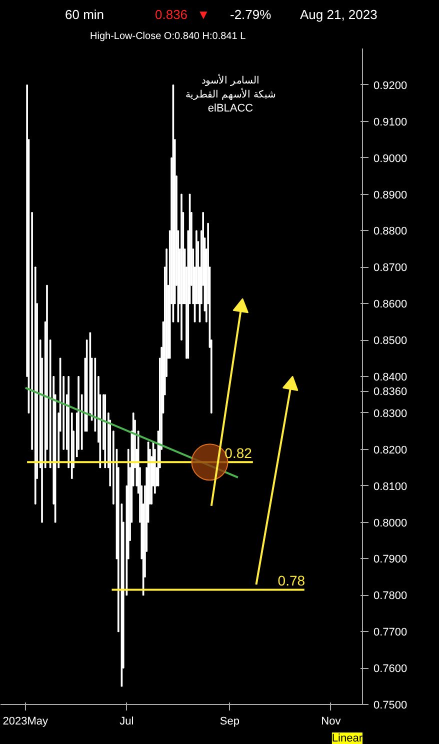 Image resolution: width=439 pixels, height=744 pixels. Describe the element at coordinates (391, 669) in the screenshot. I see `y-tick-label: 0.7600` at that location.